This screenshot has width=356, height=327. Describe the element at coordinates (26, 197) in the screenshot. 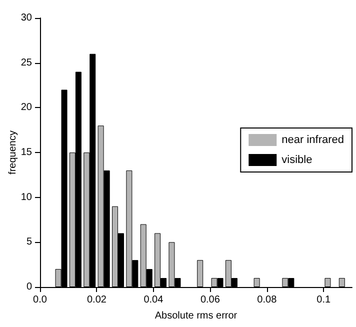

I see `y-tick-label: 10` at that location.